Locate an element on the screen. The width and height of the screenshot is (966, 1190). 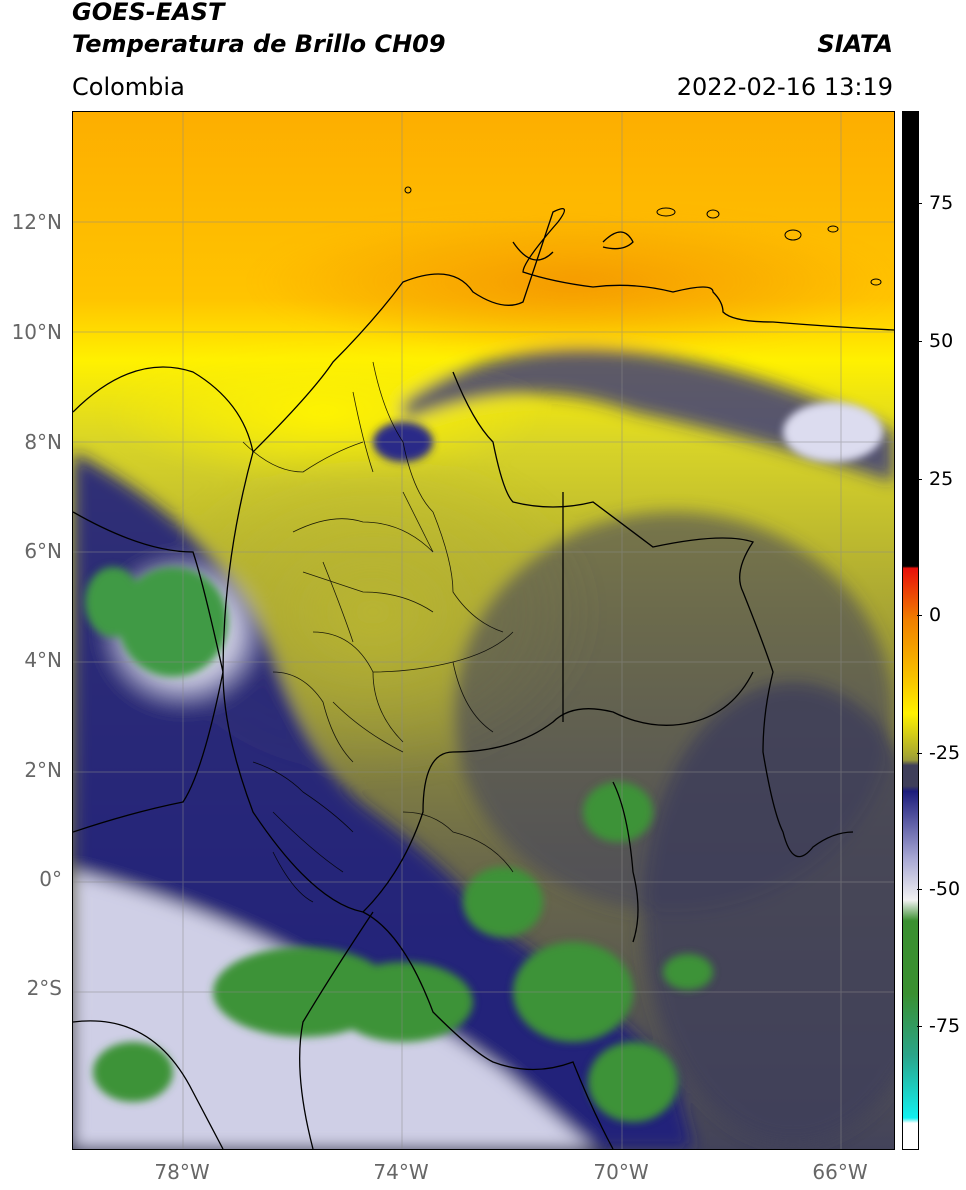
agency-label: SIATA is located at coordinates (855, 44).